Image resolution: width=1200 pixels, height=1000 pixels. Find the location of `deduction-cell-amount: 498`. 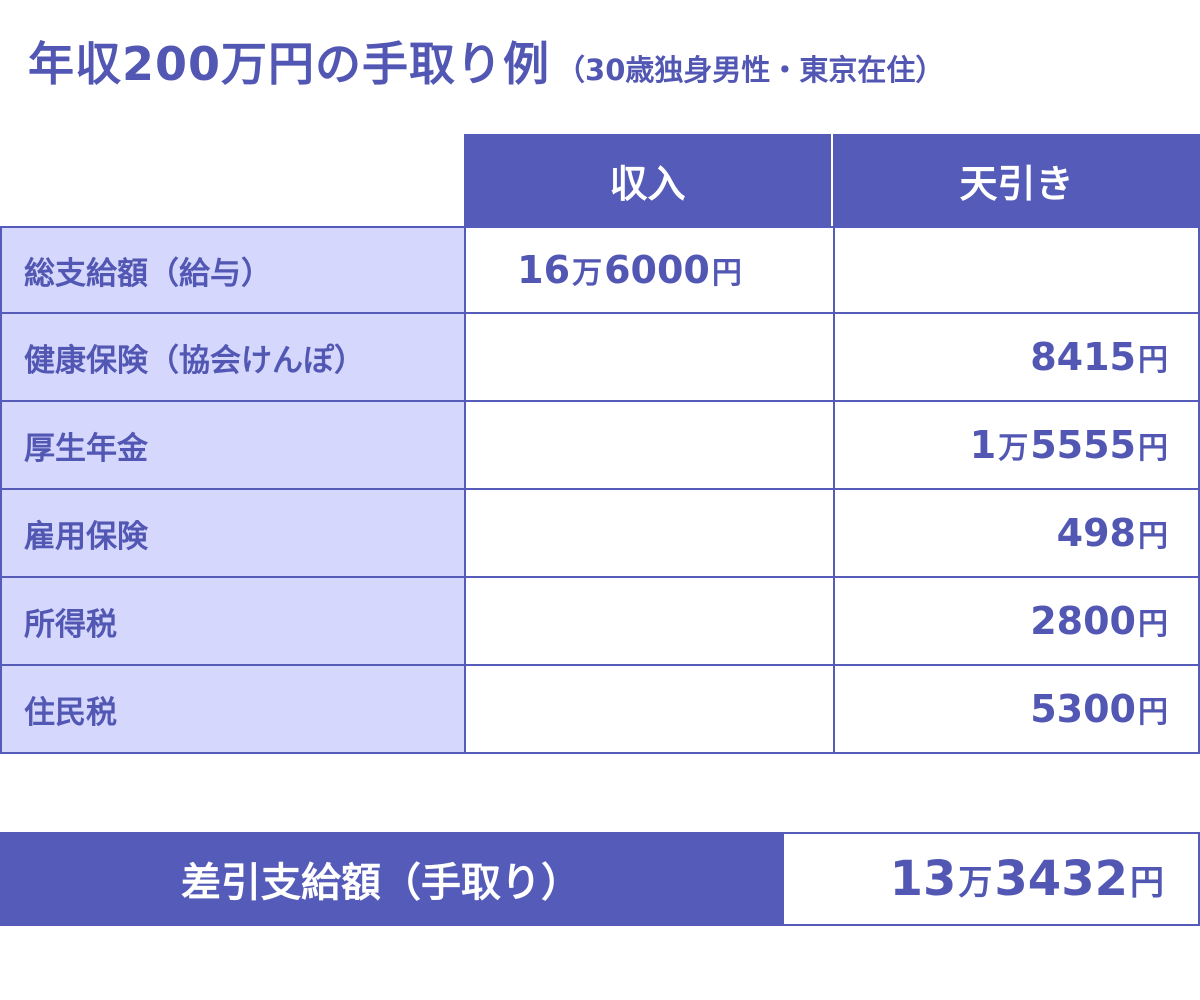

deduction-cell-amount: 498 is located at coordinates (1096, 533).